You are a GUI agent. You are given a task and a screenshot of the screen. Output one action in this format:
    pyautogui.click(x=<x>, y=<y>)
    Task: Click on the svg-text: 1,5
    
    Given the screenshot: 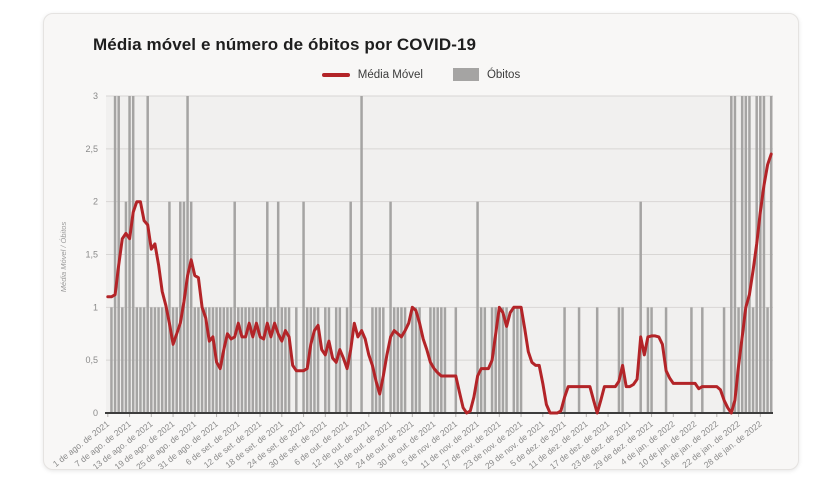 What is the action you would take?
    pyautogui.click(x=91, y=255)
    